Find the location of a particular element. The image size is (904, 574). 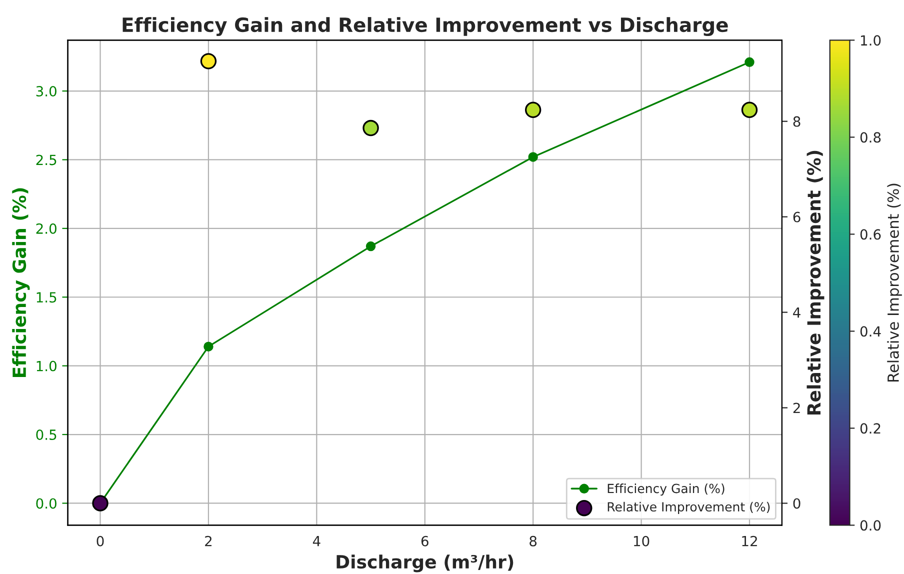

color-bar-title: Relative Improvement (%) is located at coordinates (894, 283).